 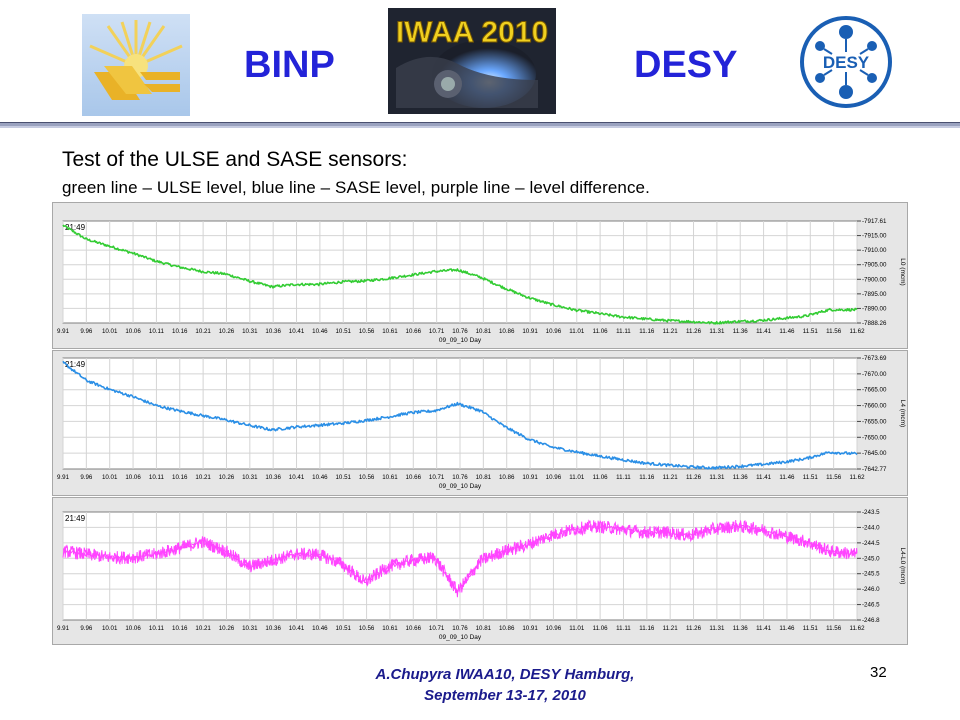 What do you see at coordinates (871, 512) in the screenshot?
I see `y-tick-label: -243.5` at bounding box center [871, 512].